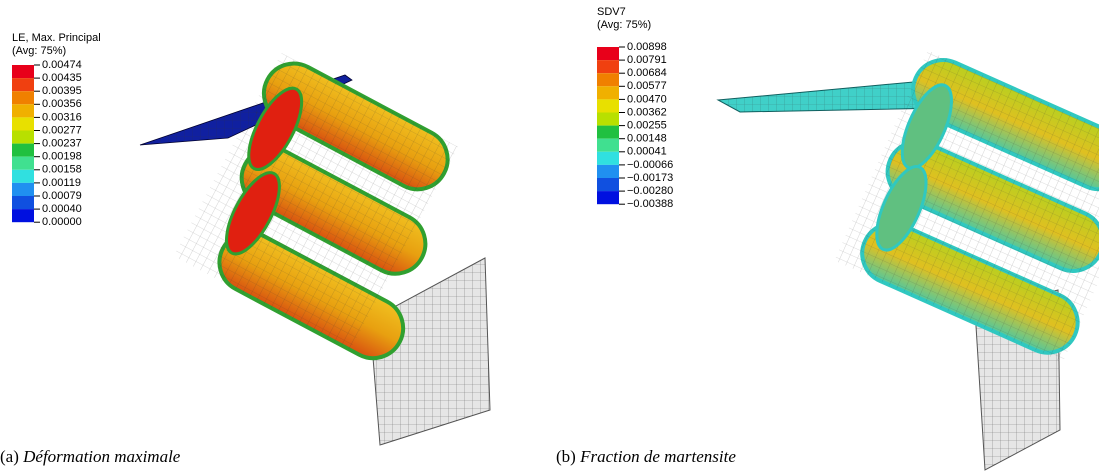 This screenshot has width=1099, height=472. I want to click on legend-level: 0.00000, so click(62, 222).